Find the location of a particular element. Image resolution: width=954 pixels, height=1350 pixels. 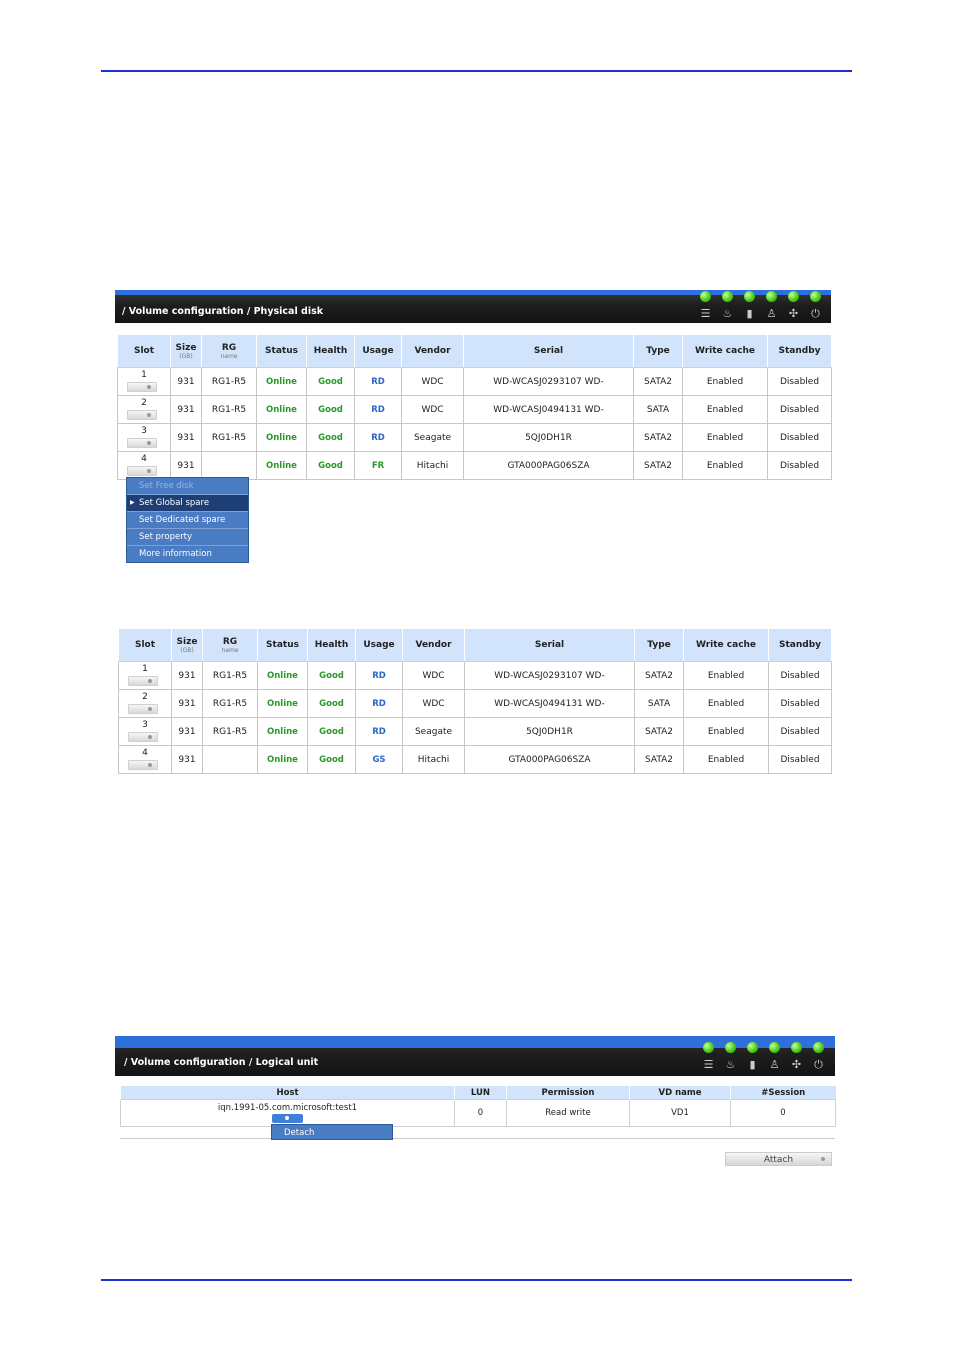

serial-cell: GTA000PAG06SZA is located at coordinates (548, 465).